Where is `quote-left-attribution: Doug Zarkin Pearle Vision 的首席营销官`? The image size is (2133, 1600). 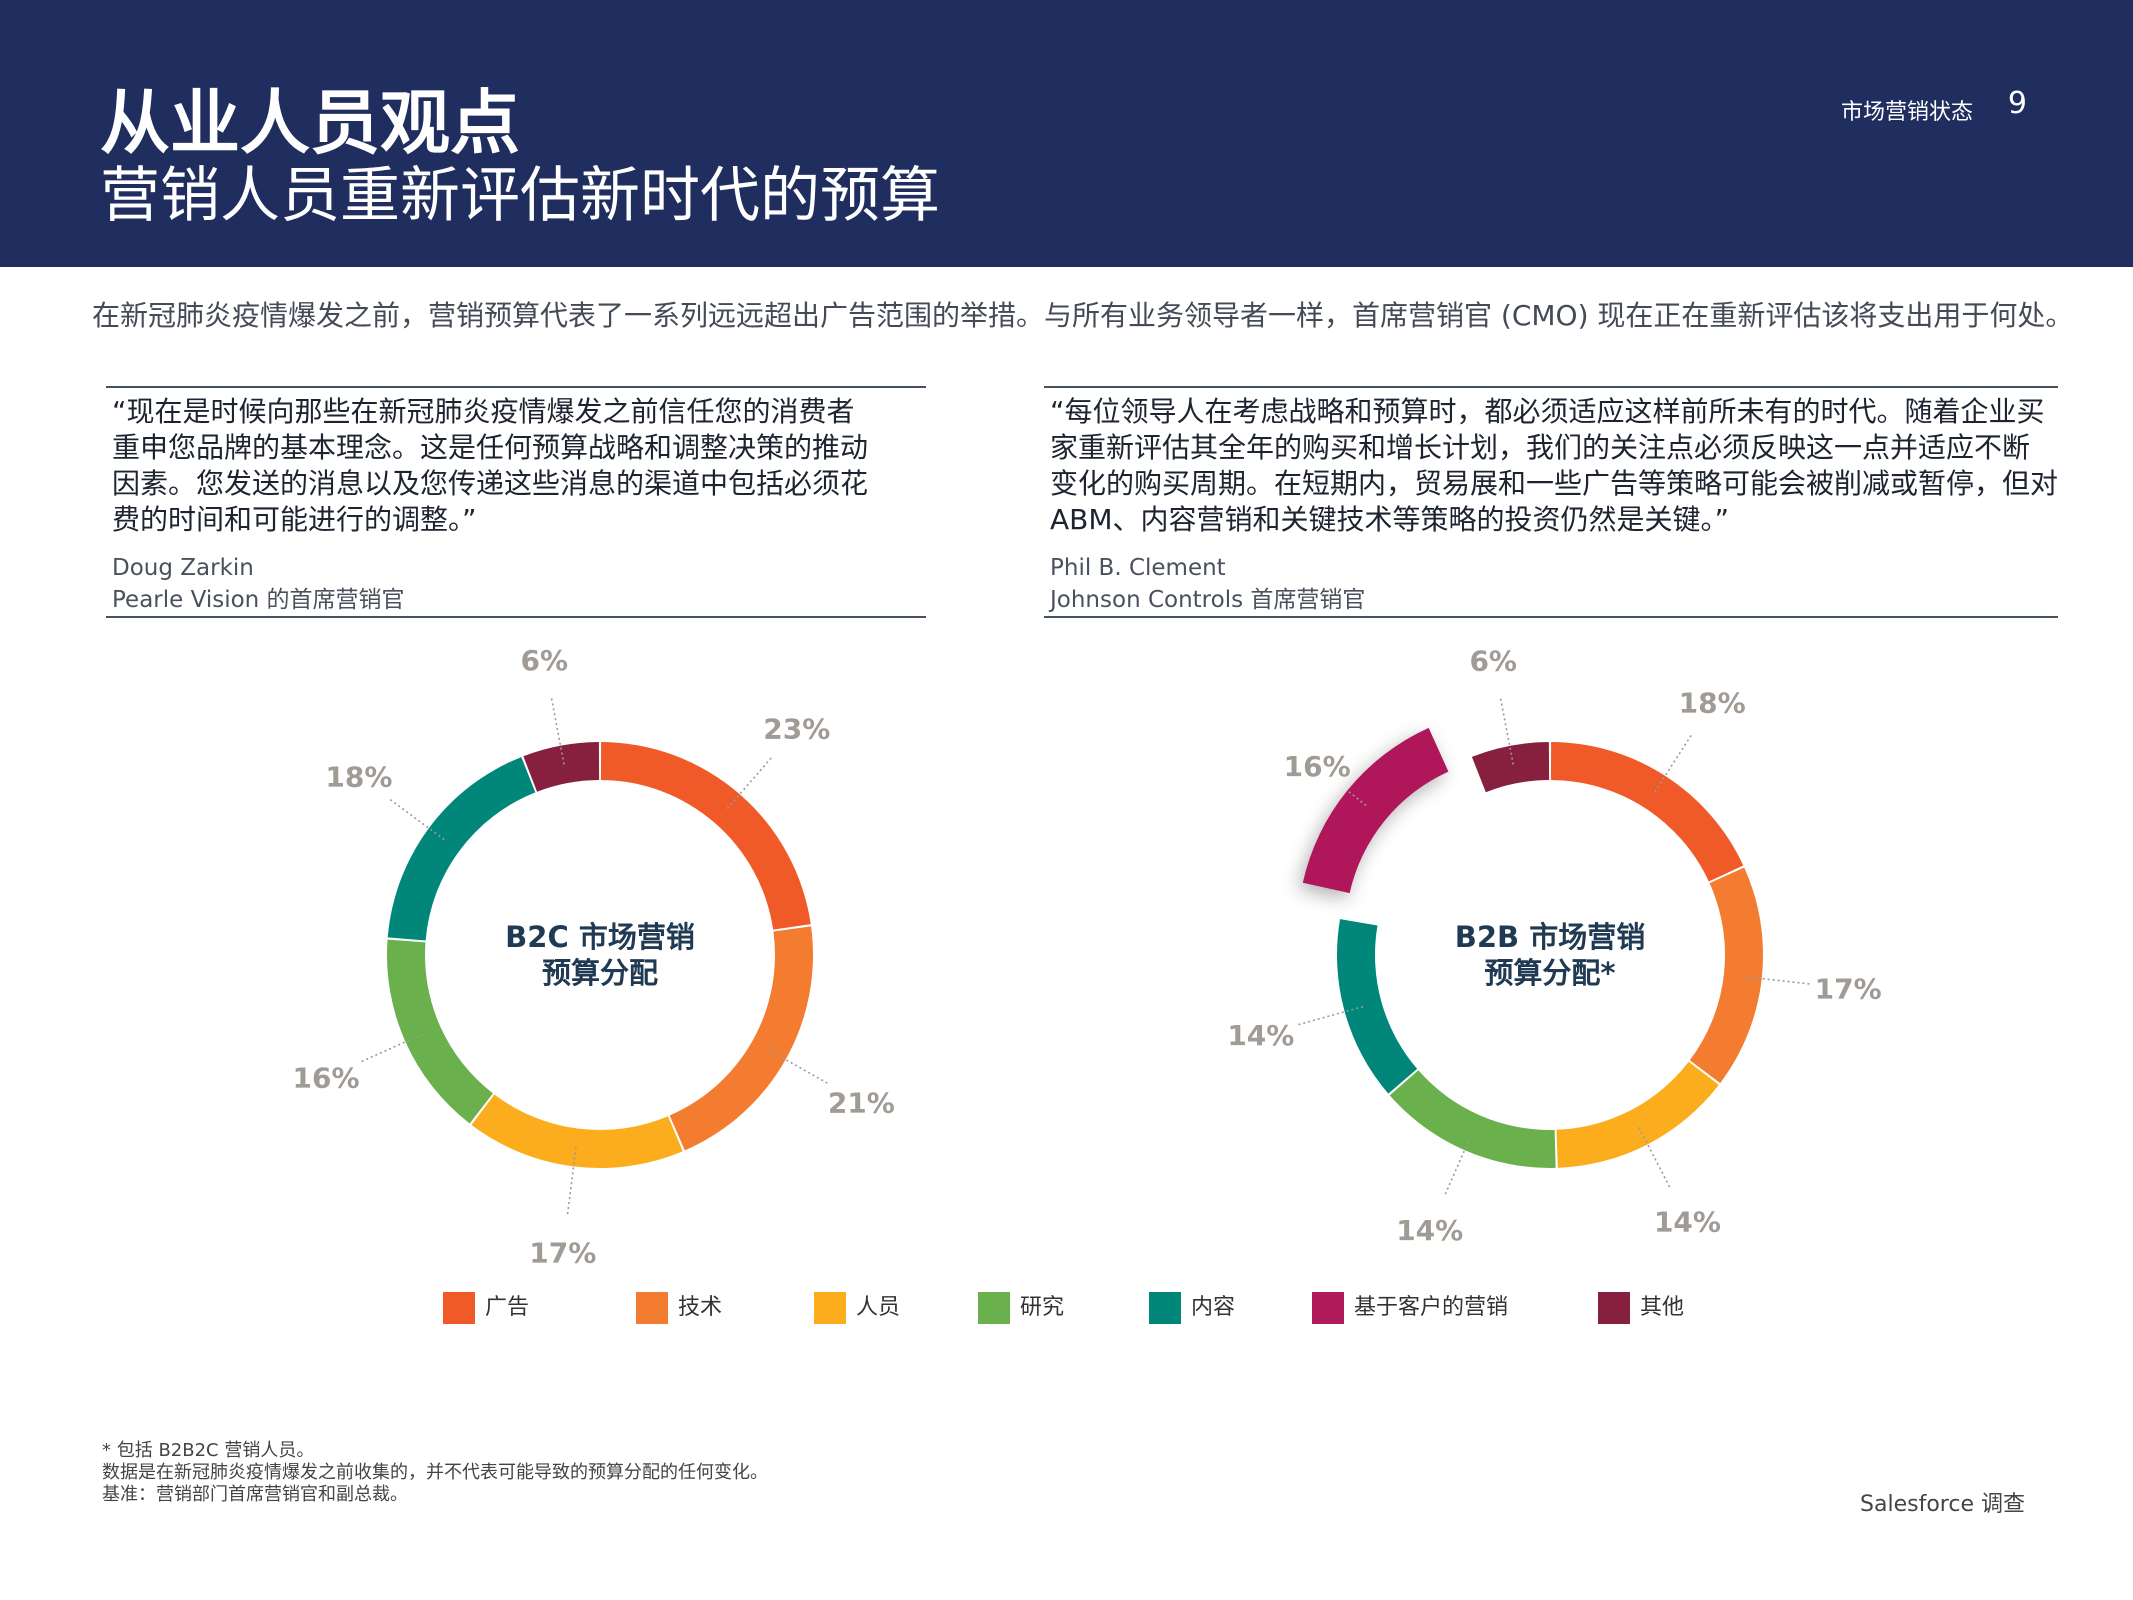 quote-left-attribution: Doug Zarkin Pearle Vision 的首席营销官 is located at coordinates (519, 584).